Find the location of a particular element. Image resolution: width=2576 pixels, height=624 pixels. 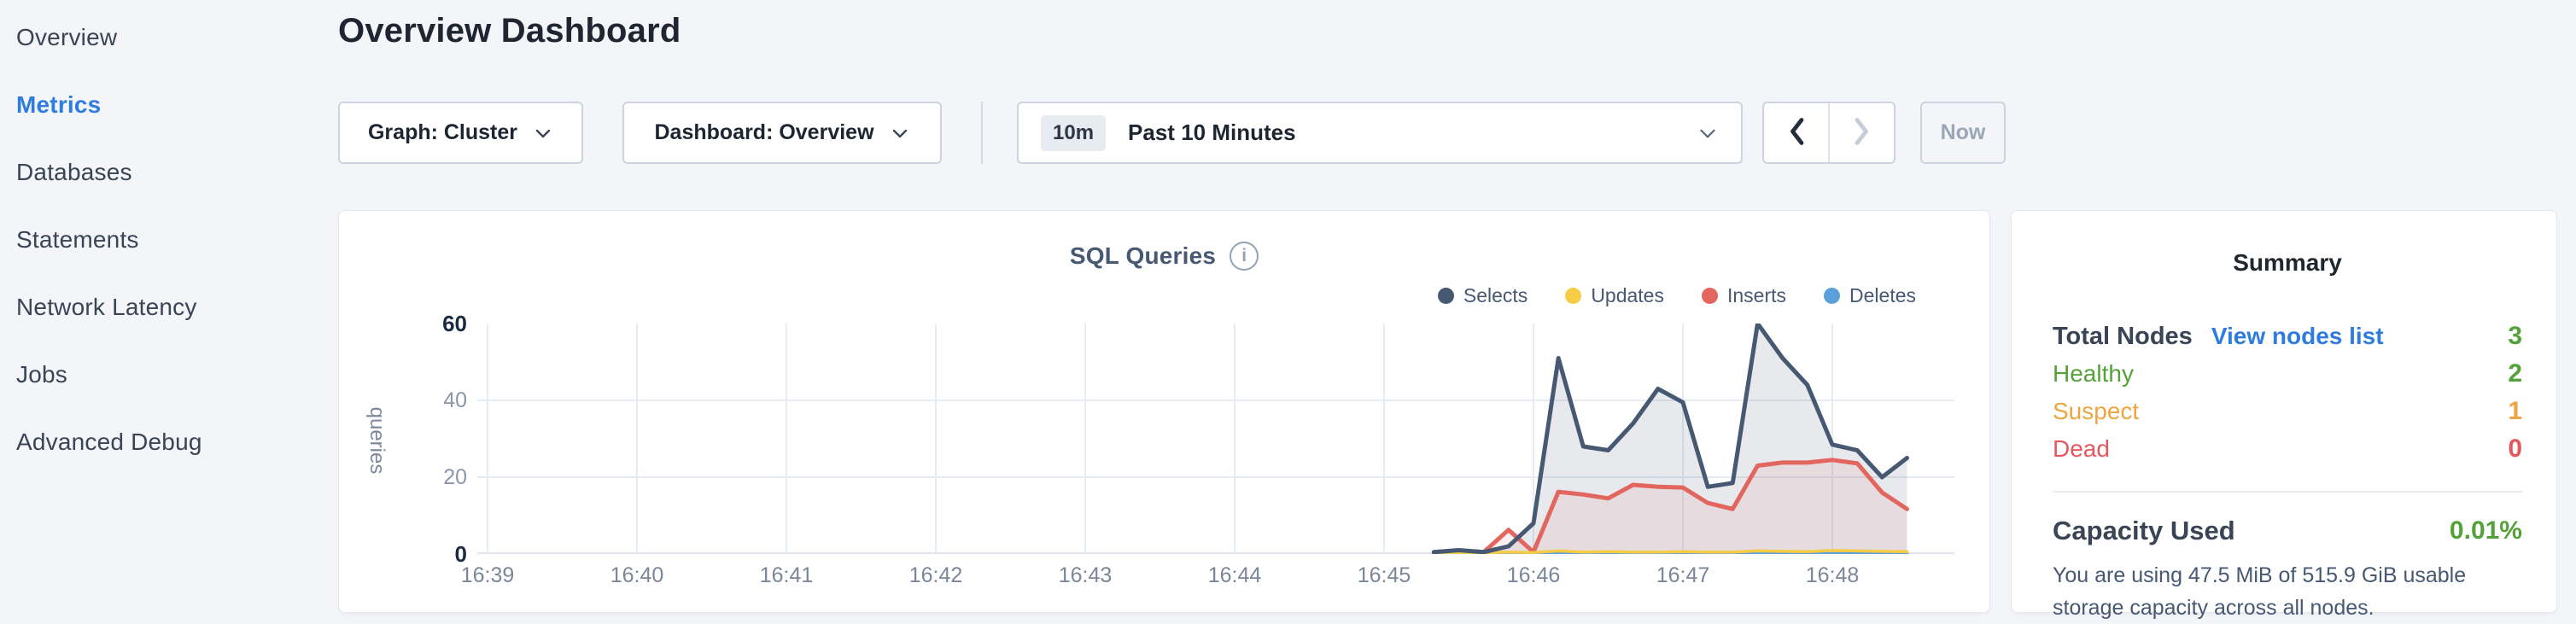

x-tick-16:47: 16:47 is located at coordinates (1683, 575).